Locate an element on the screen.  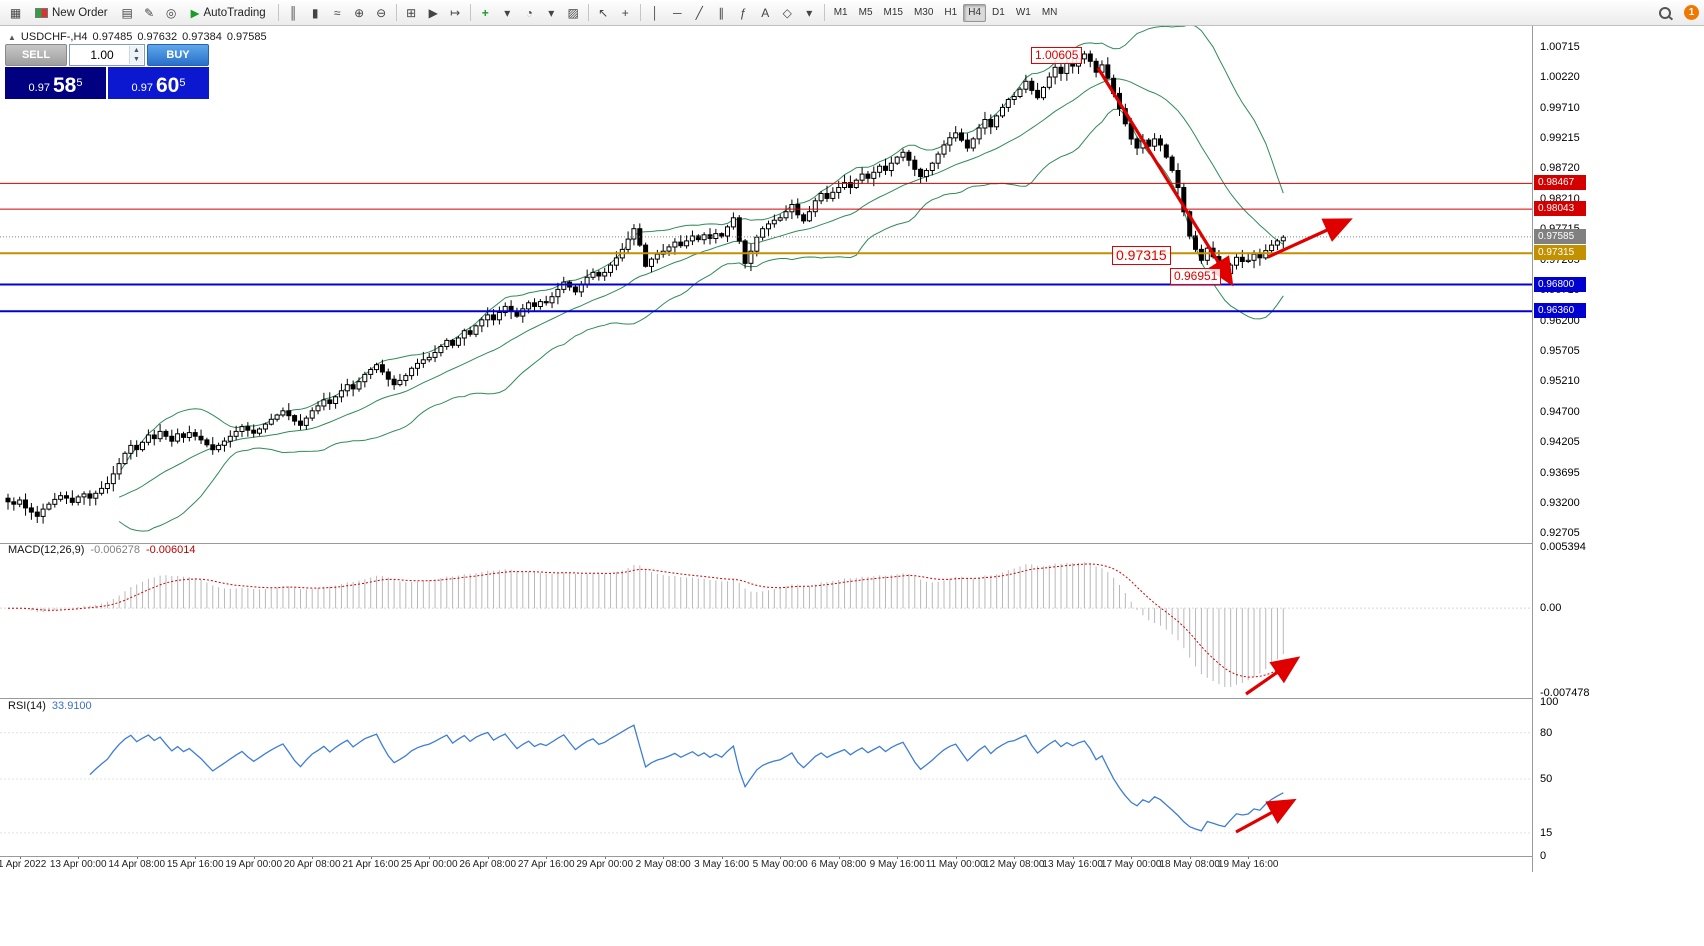
chart-symbol-period: USDCHF-,H4 is located at coordinates (54, 37).